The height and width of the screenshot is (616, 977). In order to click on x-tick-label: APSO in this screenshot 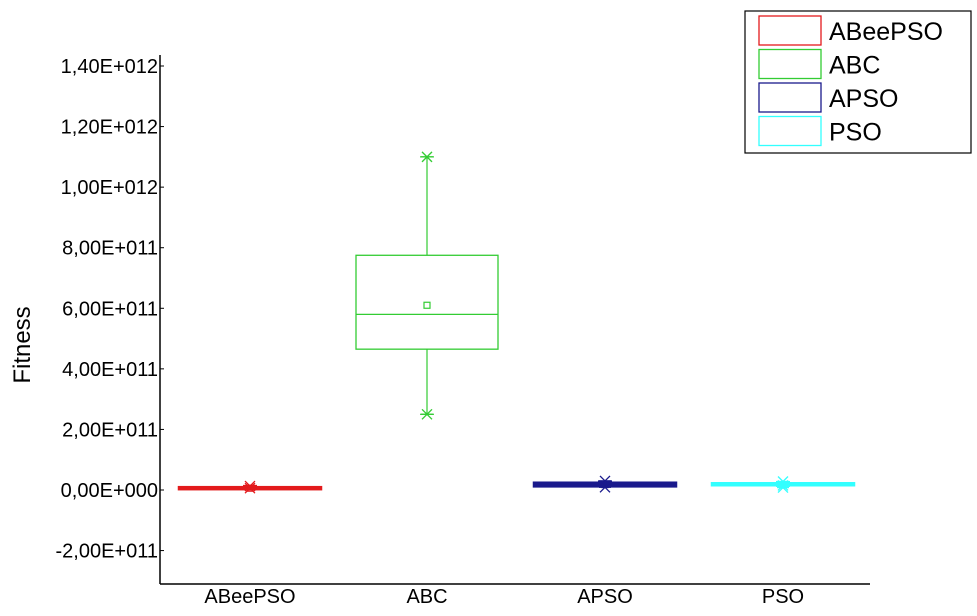, I will do `click(605, 597)`.